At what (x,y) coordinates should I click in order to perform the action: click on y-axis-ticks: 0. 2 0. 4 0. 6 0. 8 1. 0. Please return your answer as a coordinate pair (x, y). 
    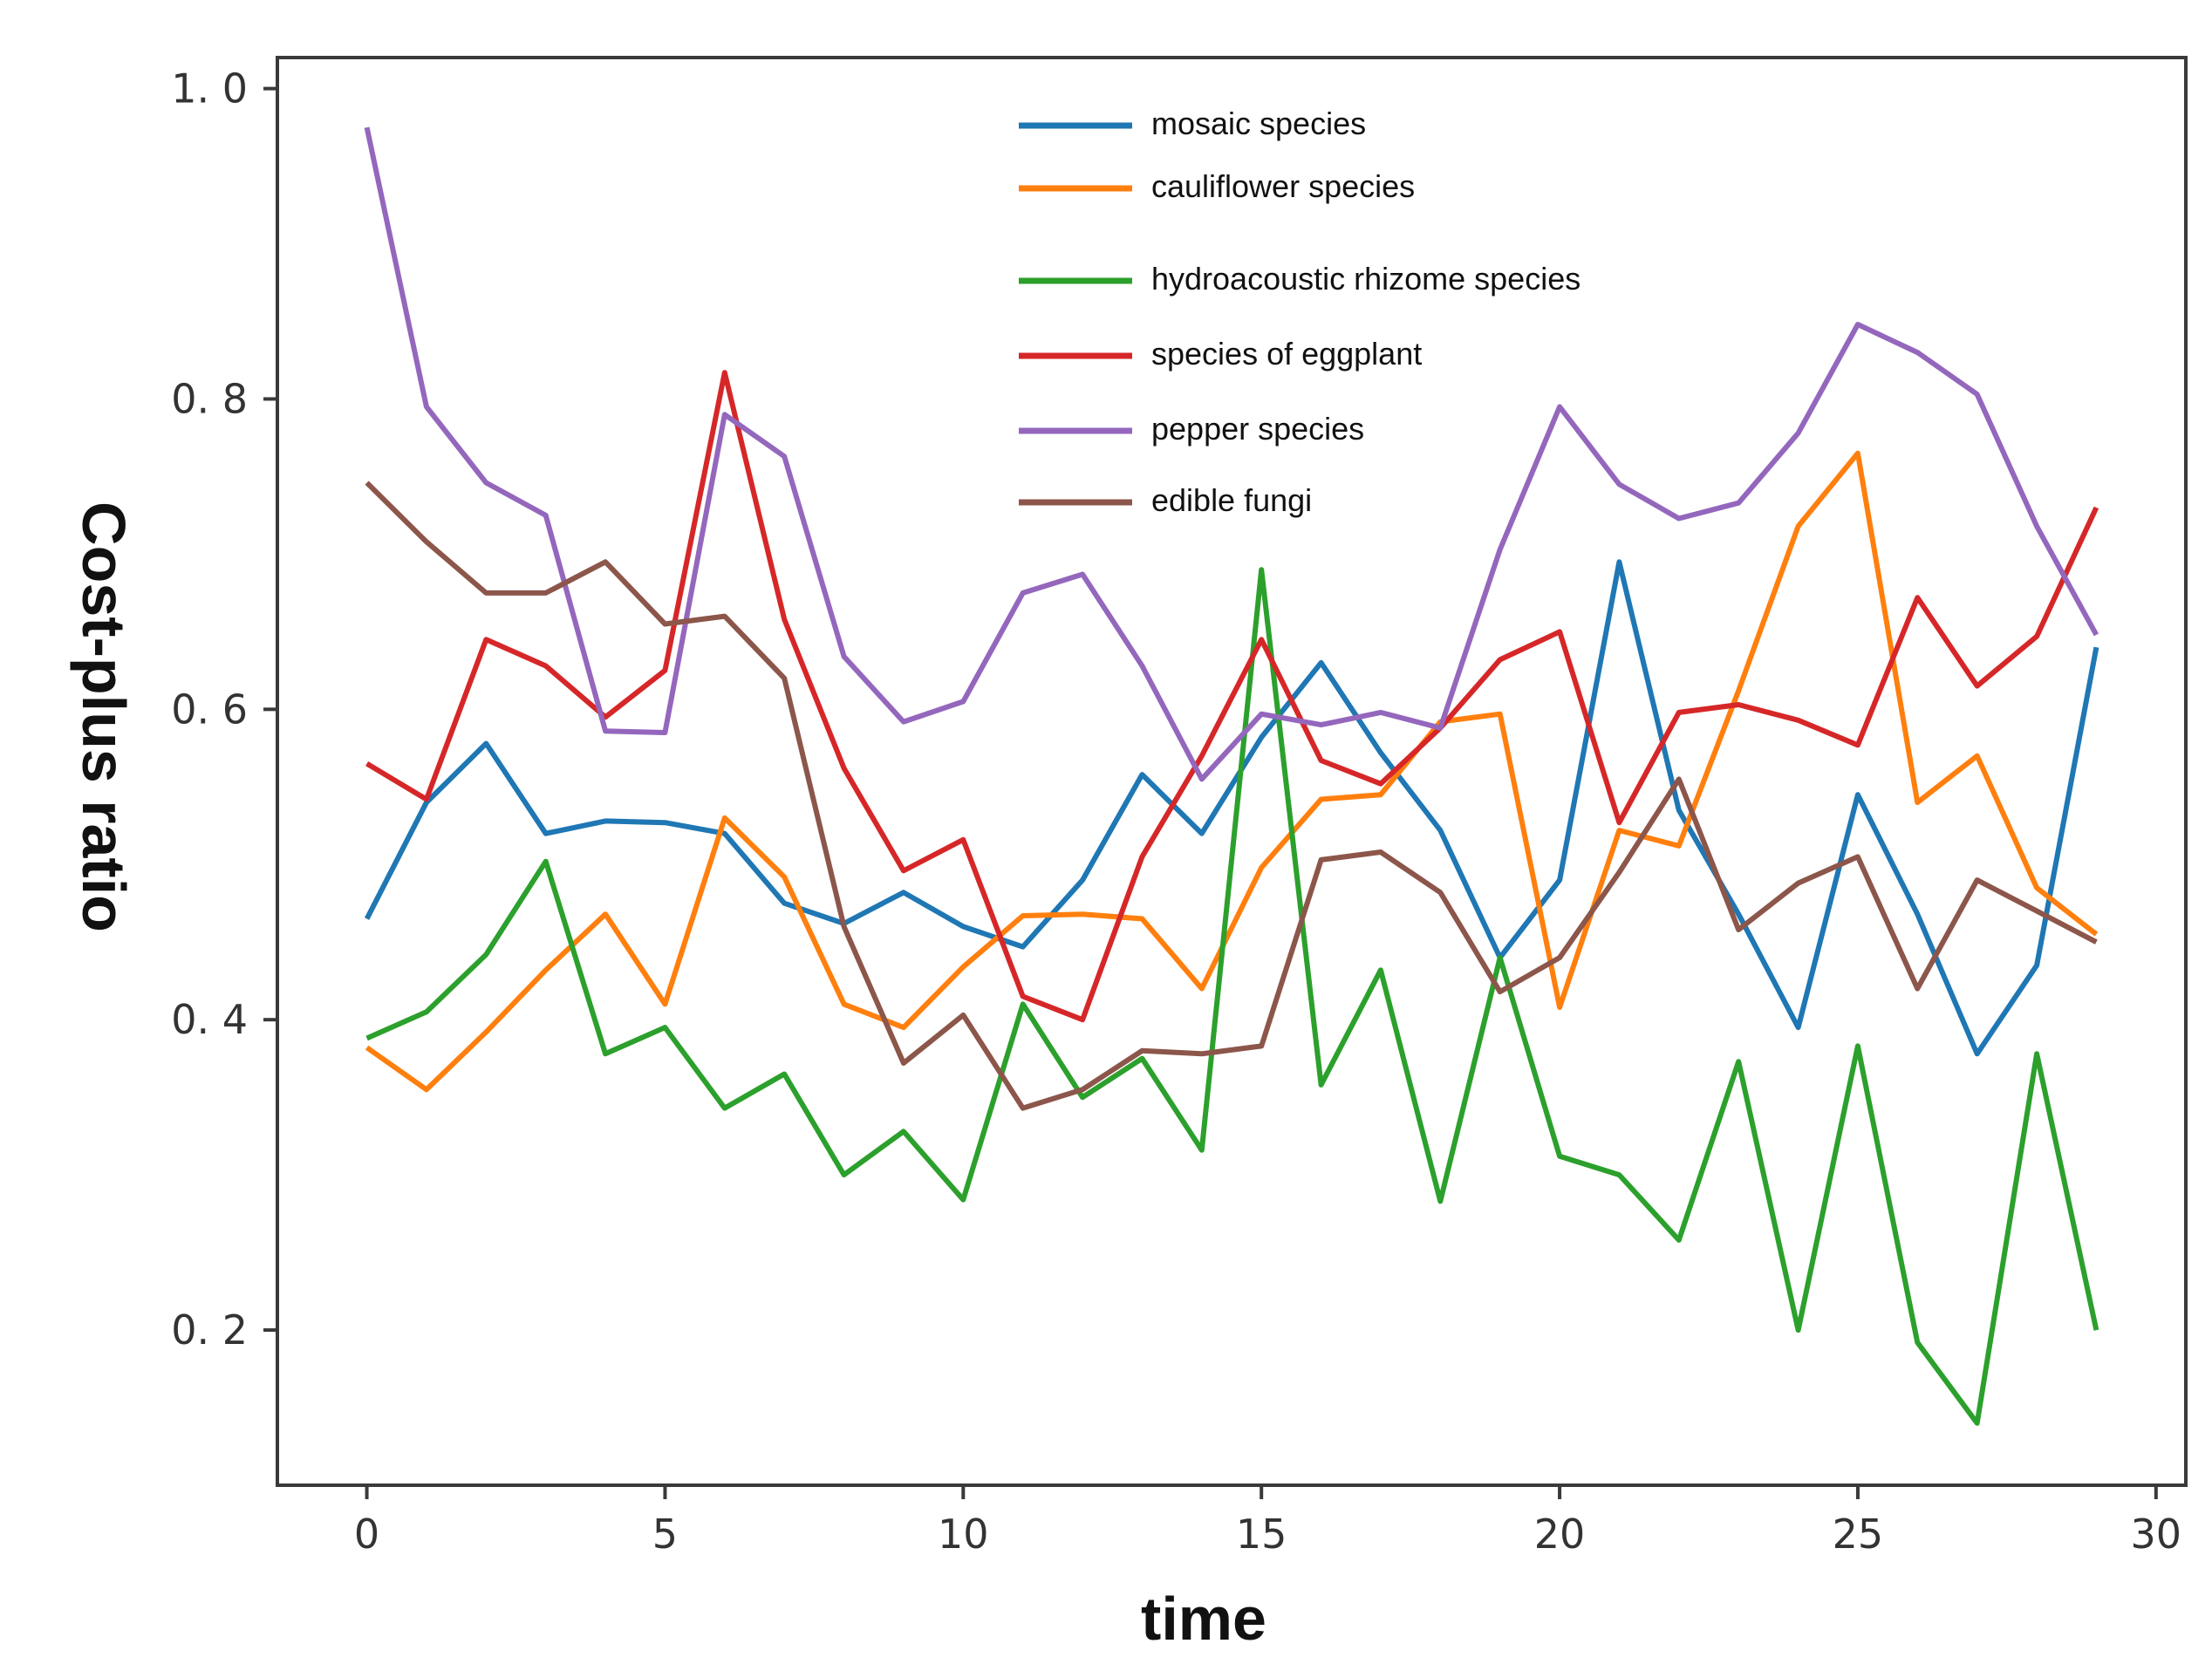
    Looking at the image, I should click on (224, 709).